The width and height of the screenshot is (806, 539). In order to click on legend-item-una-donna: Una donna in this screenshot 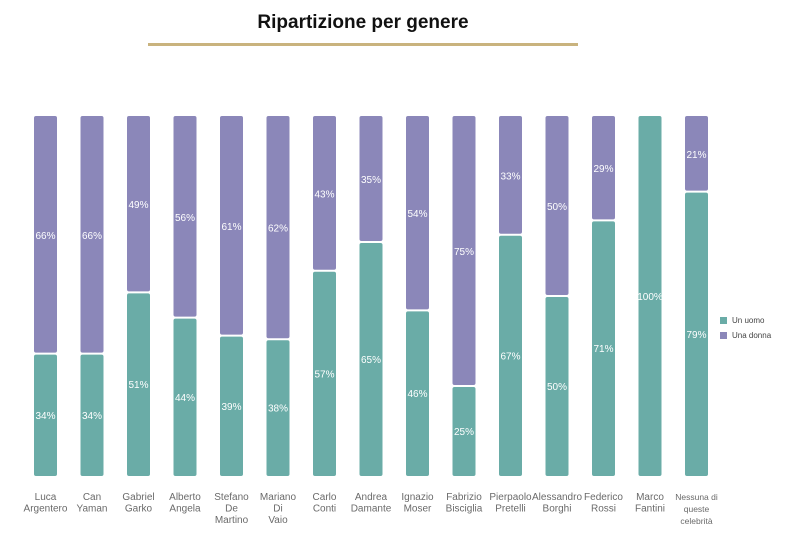, I will do `click(745, 335)`.